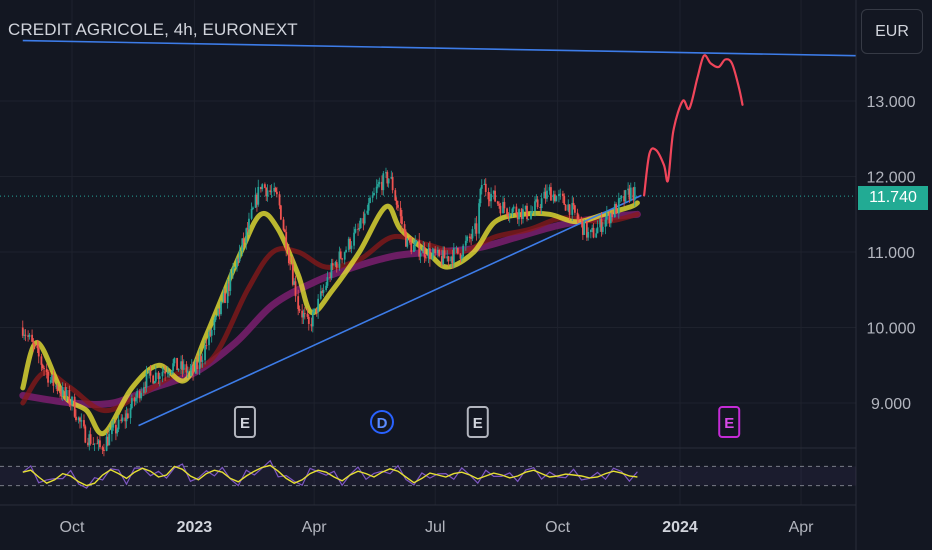 This screenshot has height=550, width=932. I want to click on rsi-signal-line, so click(330, 474).